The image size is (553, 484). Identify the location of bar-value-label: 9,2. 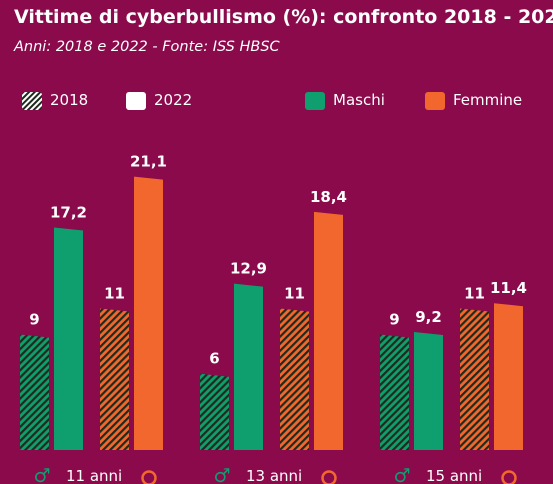
(428, 317).